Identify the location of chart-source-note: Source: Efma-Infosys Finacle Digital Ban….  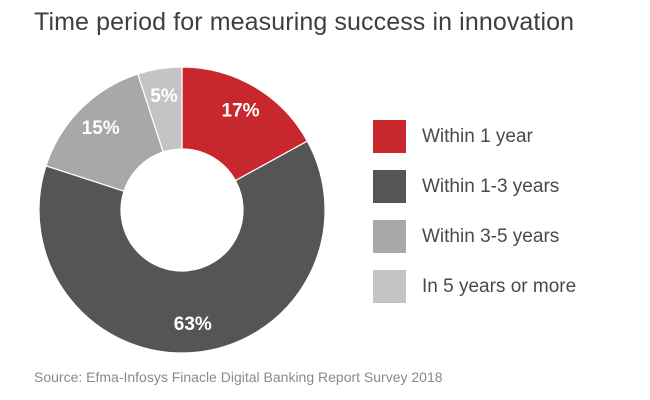
(238, 377).